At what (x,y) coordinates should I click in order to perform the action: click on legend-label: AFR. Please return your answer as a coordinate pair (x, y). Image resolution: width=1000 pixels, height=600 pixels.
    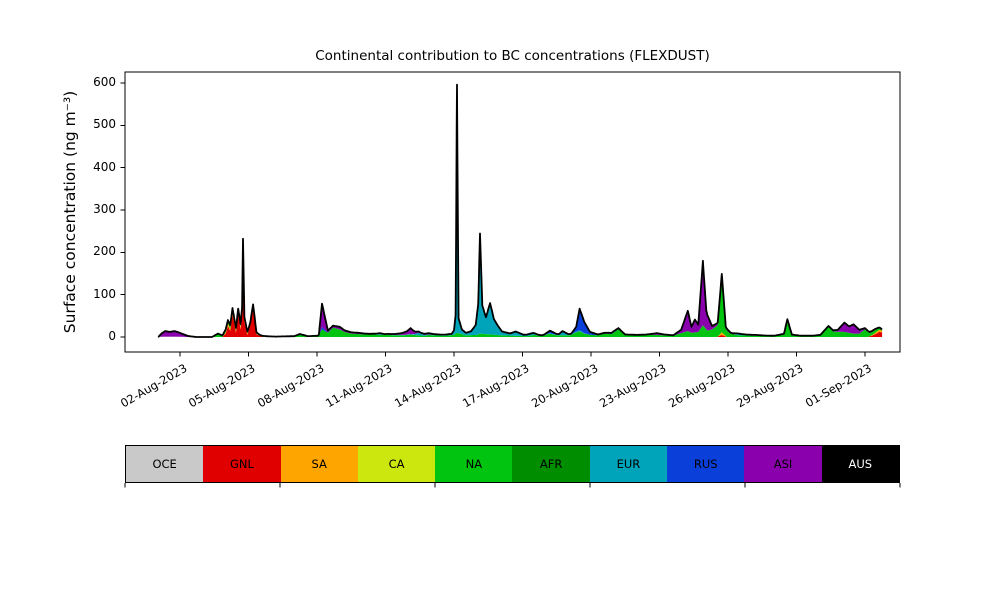
    Looking at the image, I should click on (551, 464).